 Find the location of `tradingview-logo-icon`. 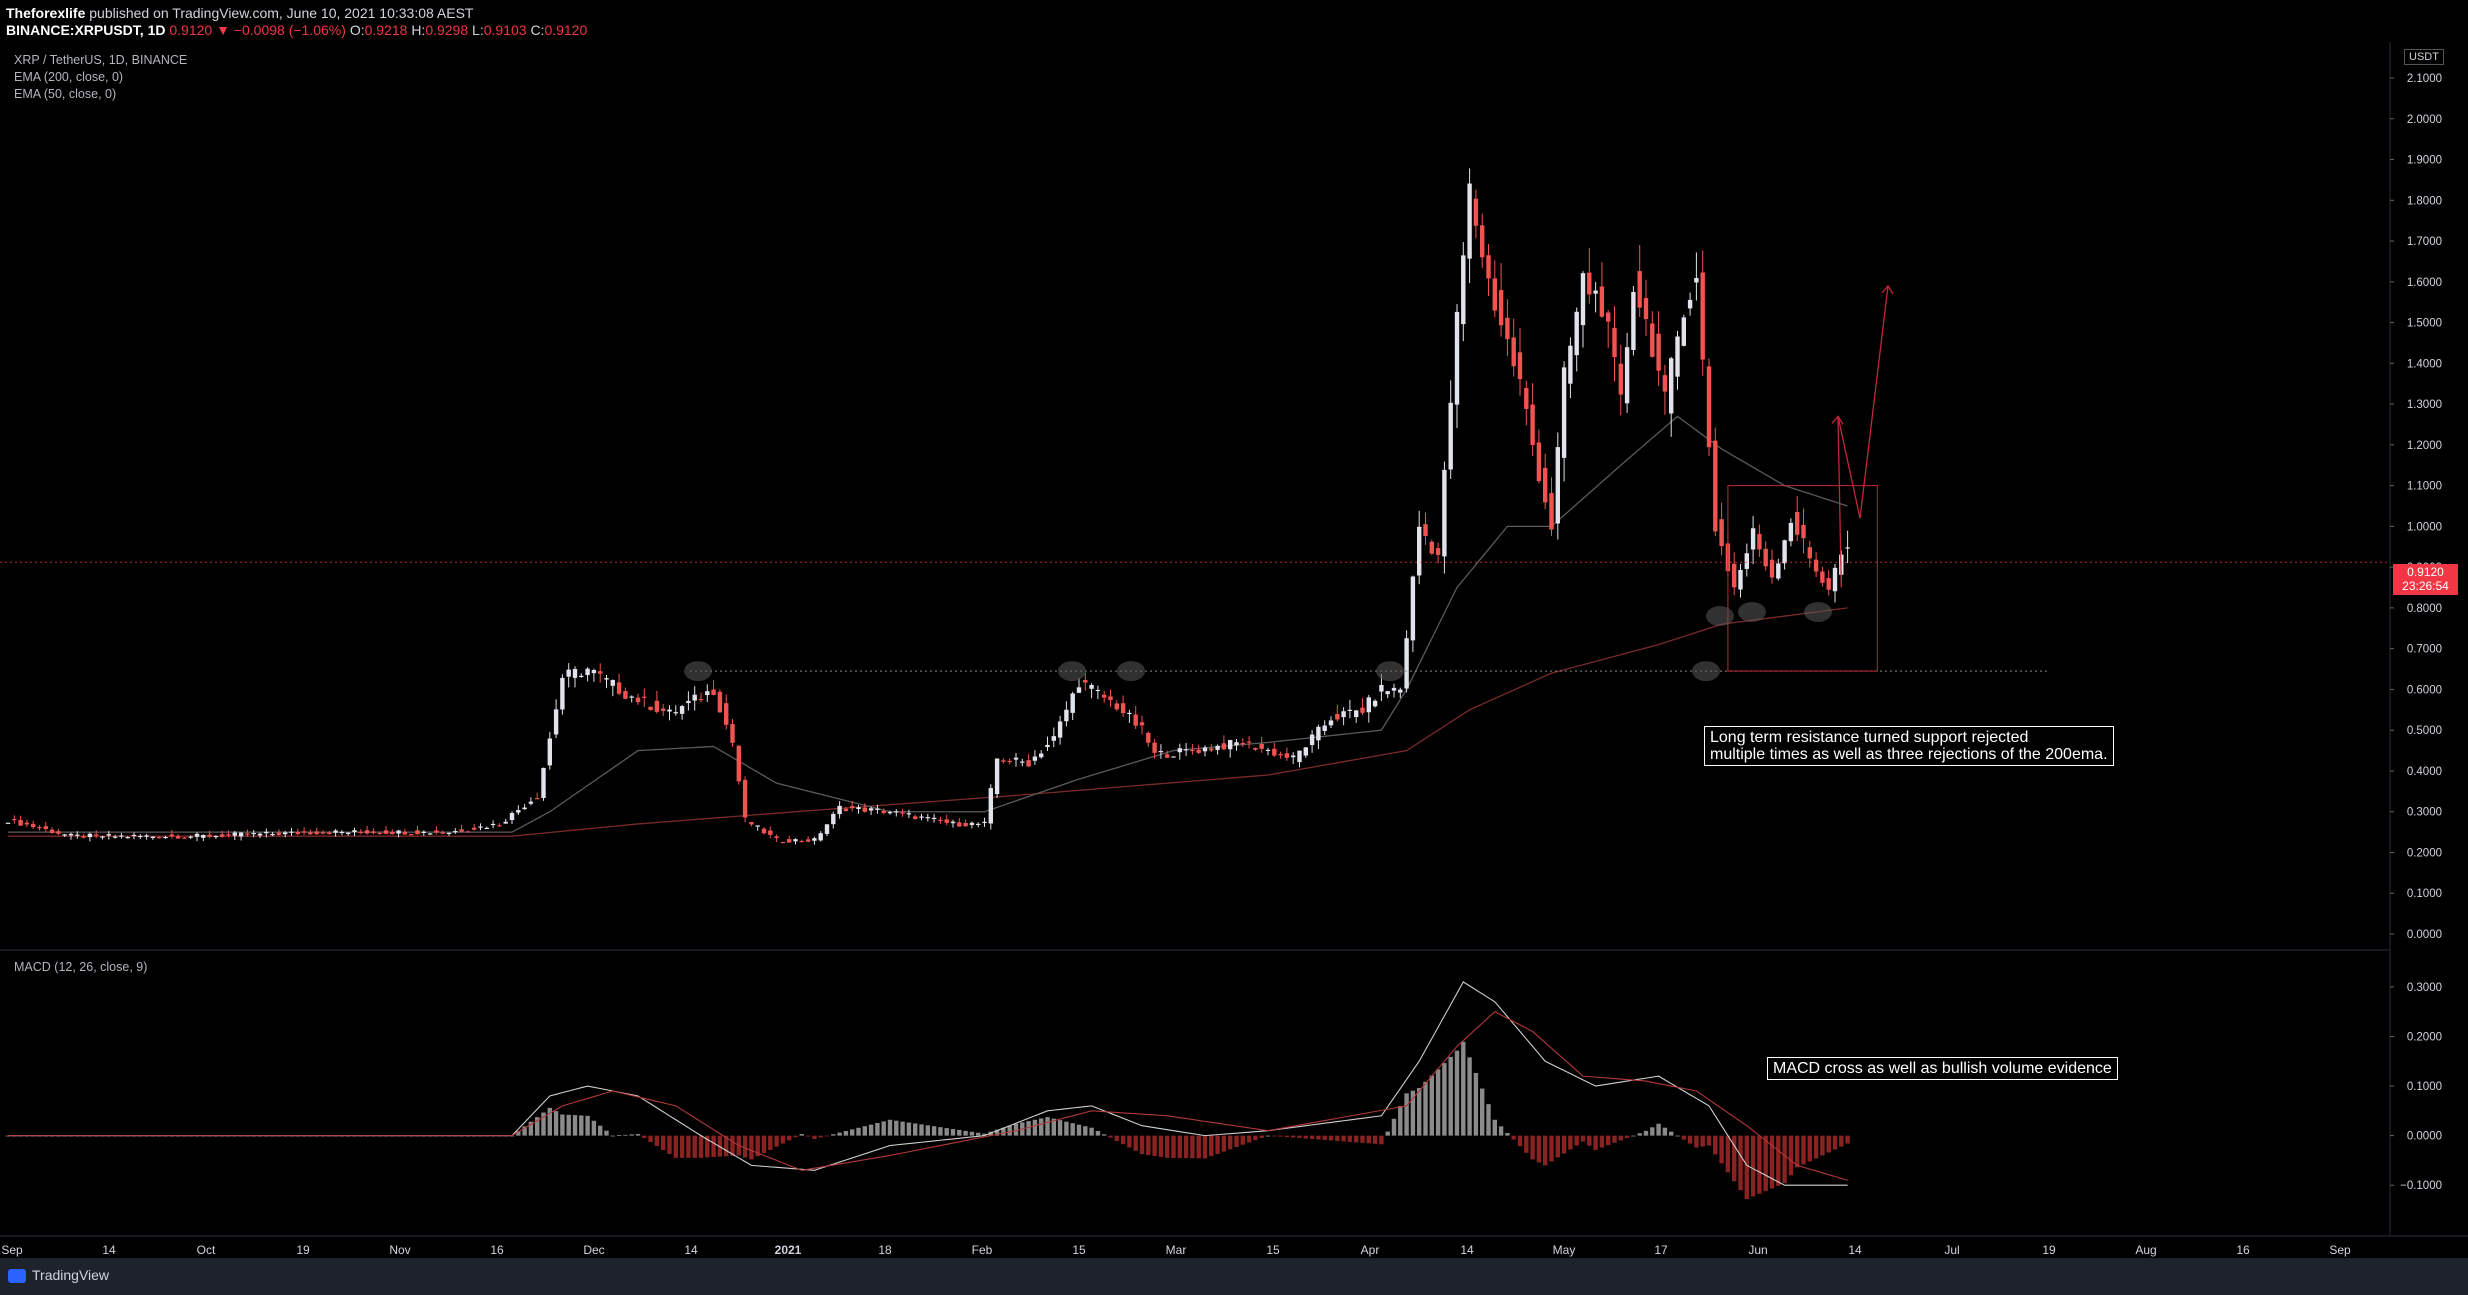

tradingview-logo-icon is located at coordinates (17, 1276).